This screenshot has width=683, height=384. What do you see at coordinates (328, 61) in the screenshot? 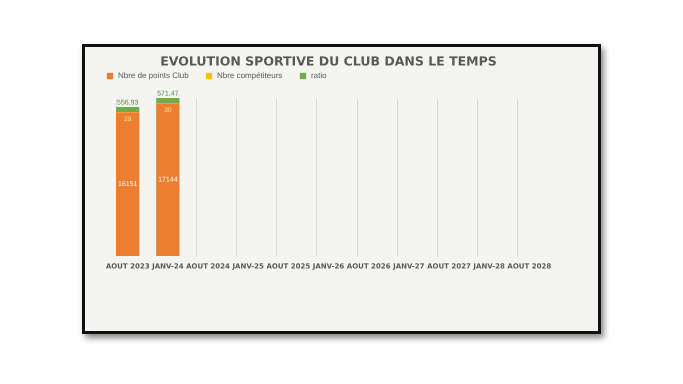
I see `chart-title: EVOLUTION SPORTIVE DU CLUB DANS LE TEMPS` at bounding box center [328, 61].